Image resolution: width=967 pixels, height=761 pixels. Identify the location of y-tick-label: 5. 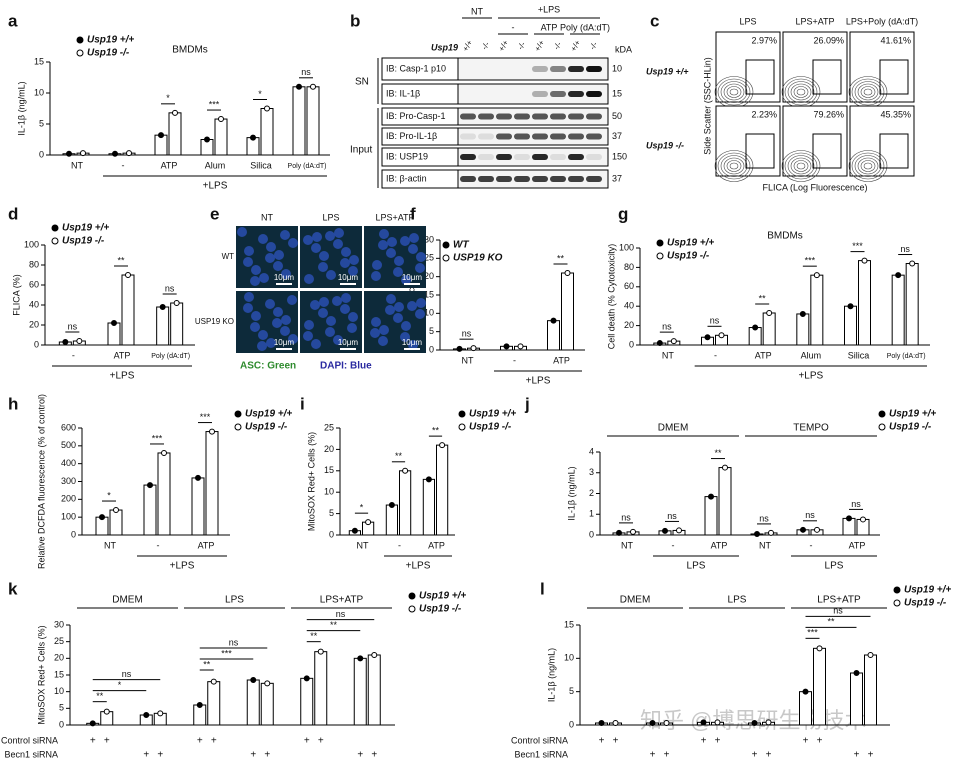
(331, 513).